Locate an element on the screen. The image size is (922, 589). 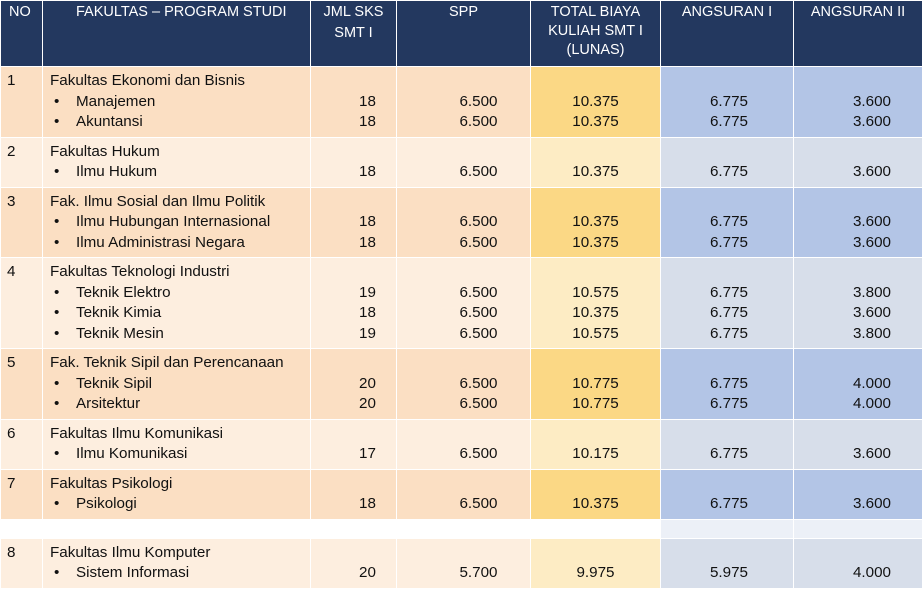
program-name: Teknik Kimia is located at coordinates (118, 312).